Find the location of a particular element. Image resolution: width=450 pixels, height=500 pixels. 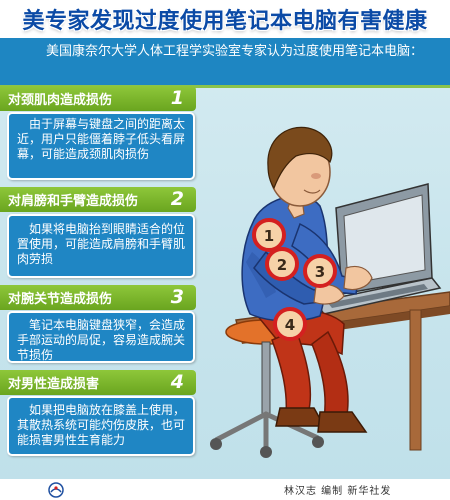

badge-3-label: 3 is located at coordinates (320, 272).